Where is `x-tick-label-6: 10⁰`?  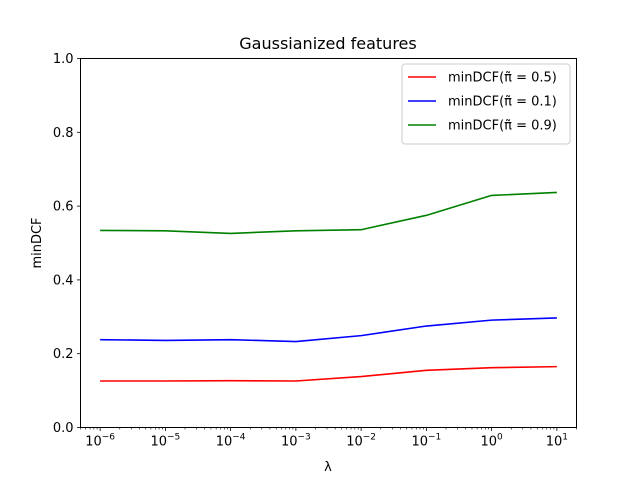 x-tick-label-6: 10⁰ is located at coordinates (491, 441).